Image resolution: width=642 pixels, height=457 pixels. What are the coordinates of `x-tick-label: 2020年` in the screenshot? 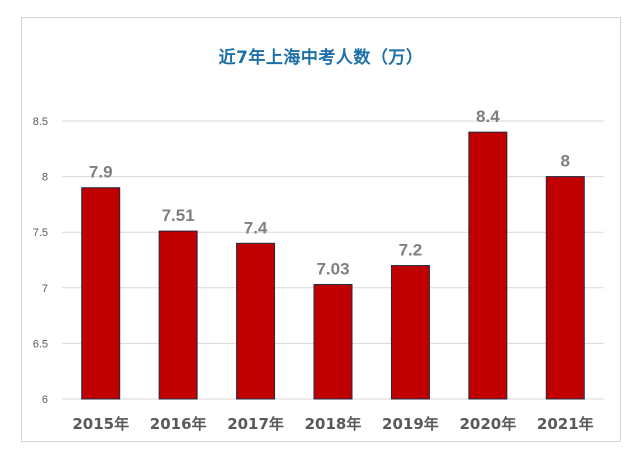 It's located at (487, 424).